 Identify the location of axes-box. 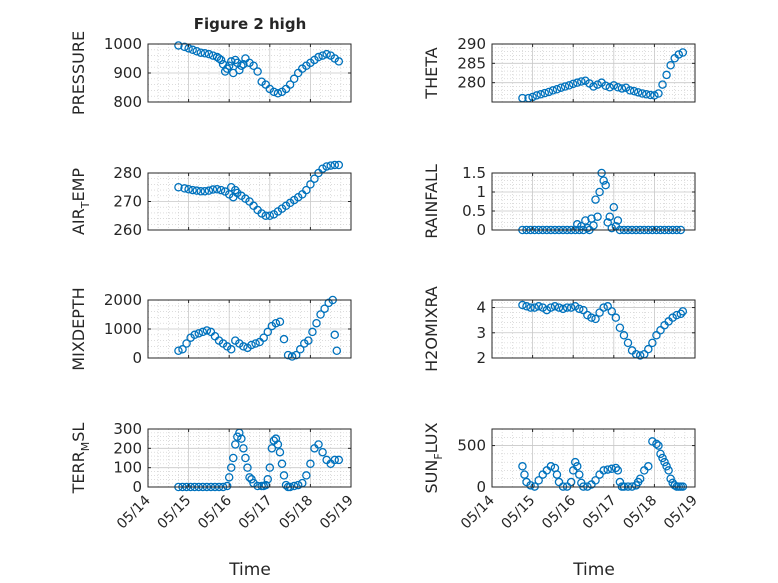
(249, 458).